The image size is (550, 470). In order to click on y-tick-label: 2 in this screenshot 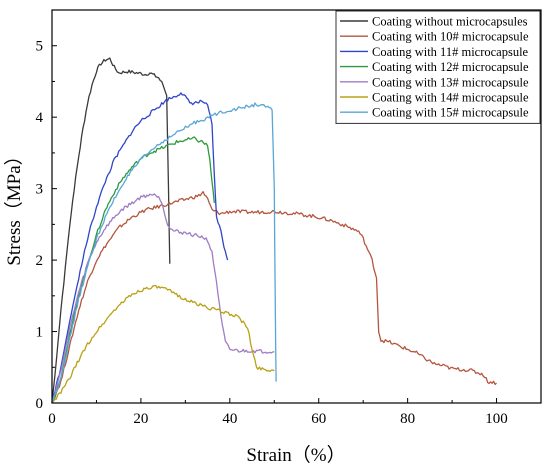, I will do `click(40, 261)`.